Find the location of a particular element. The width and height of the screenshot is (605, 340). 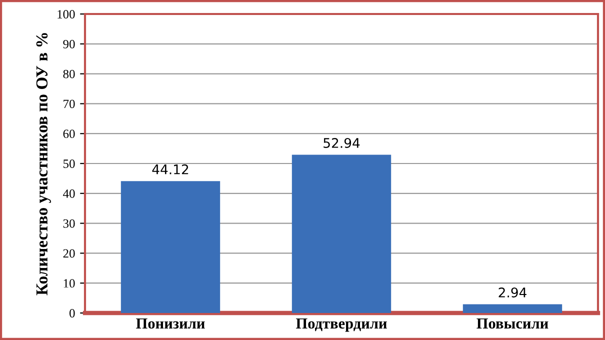

y-tick-label: 70 is located at coordinates (69, 104).